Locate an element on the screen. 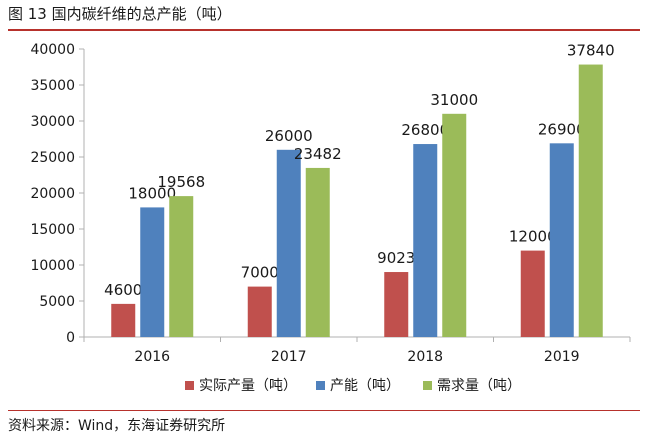  x-tick-label: 2017 is located at coordinates (289, 357).